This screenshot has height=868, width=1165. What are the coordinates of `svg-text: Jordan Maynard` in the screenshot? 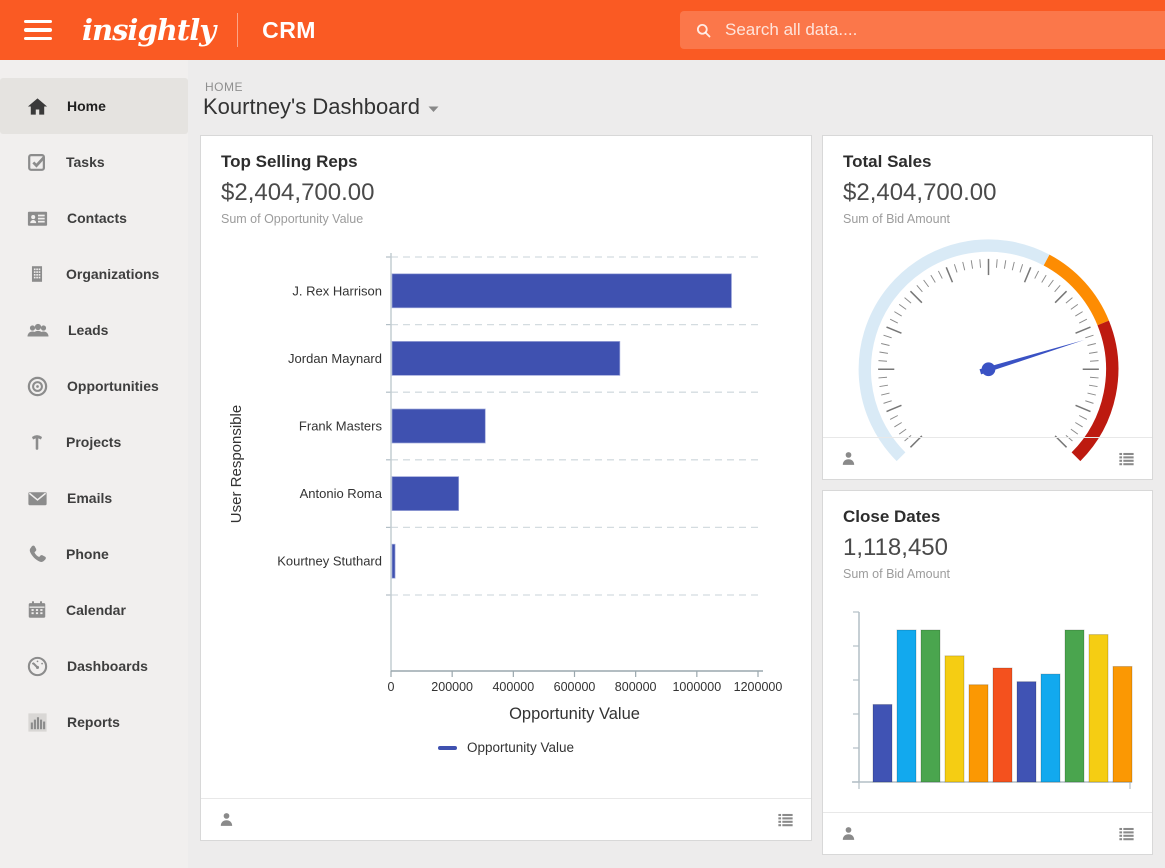 It's located at (335, 358).